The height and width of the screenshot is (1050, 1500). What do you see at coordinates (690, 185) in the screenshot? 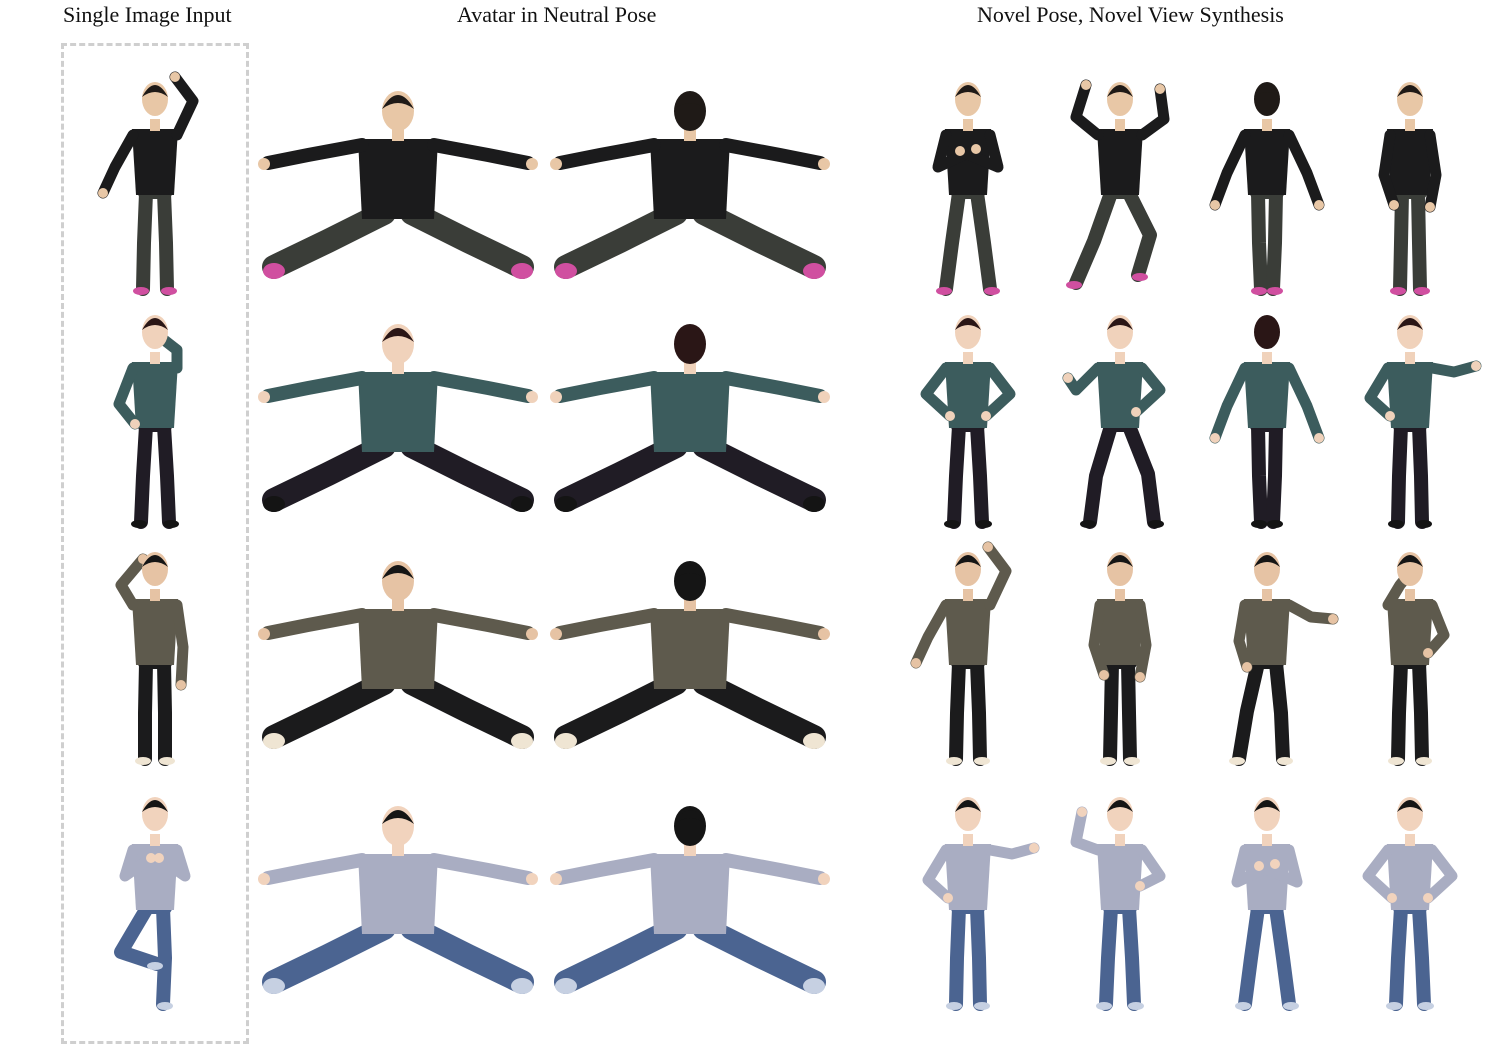
I see `subject-1-neutral-back` at bounding box center [690, 185].